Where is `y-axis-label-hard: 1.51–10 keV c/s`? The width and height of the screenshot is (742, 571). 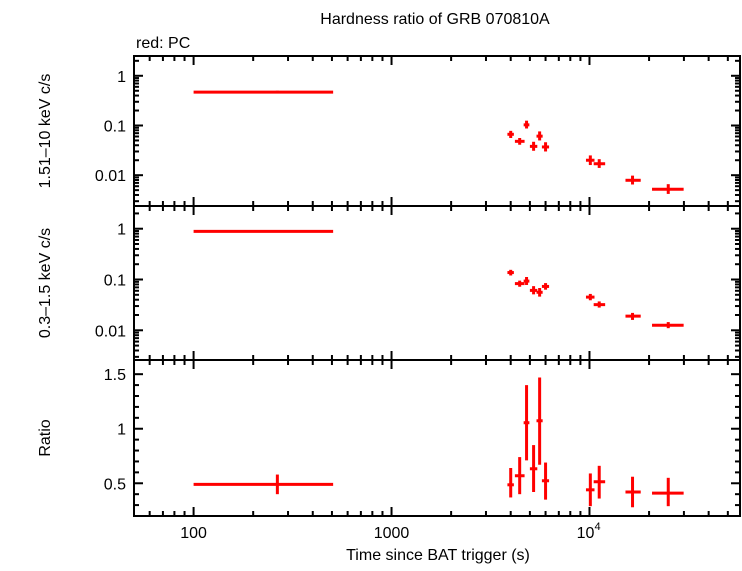 y-axis-label-hard: 1.51–10 keV c/s is located at coordinates (45, 131).